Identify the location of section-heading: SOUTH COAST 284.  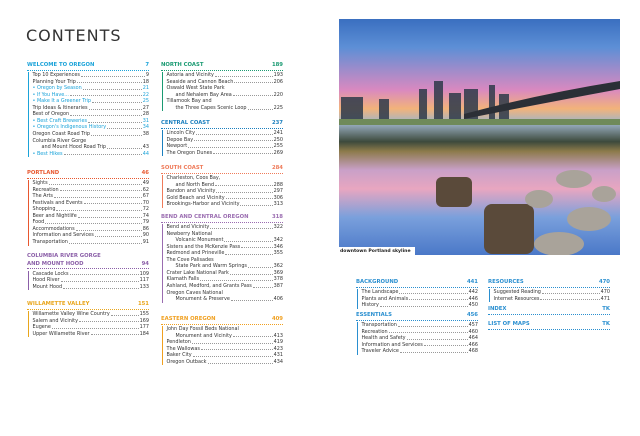
(222, 169).